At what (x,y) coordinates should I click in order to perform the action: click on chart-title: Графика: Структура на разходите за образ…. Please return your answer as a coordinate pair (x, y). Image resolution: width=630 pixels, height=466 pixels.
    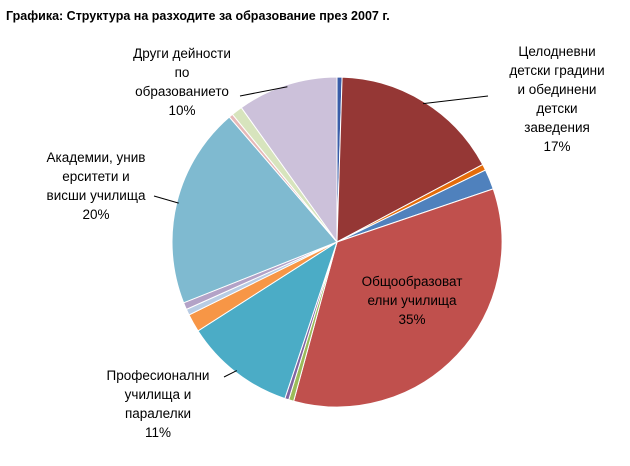
    Looking at the image, I should click on (198, 16).